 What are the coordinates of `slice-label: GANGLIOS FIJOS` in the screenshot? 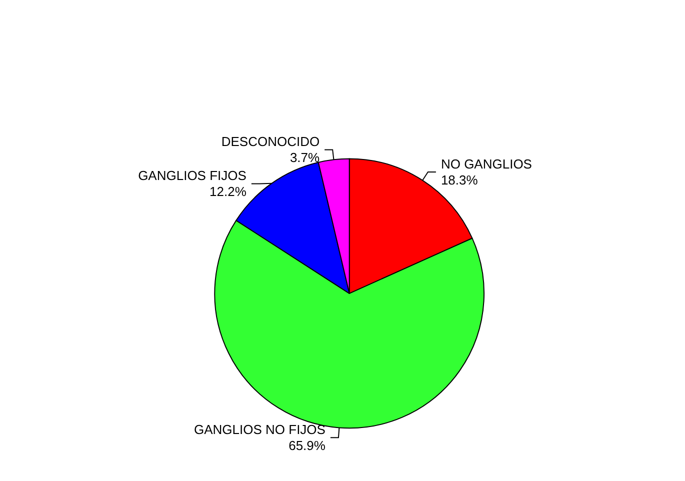 It's located at (192, 176).